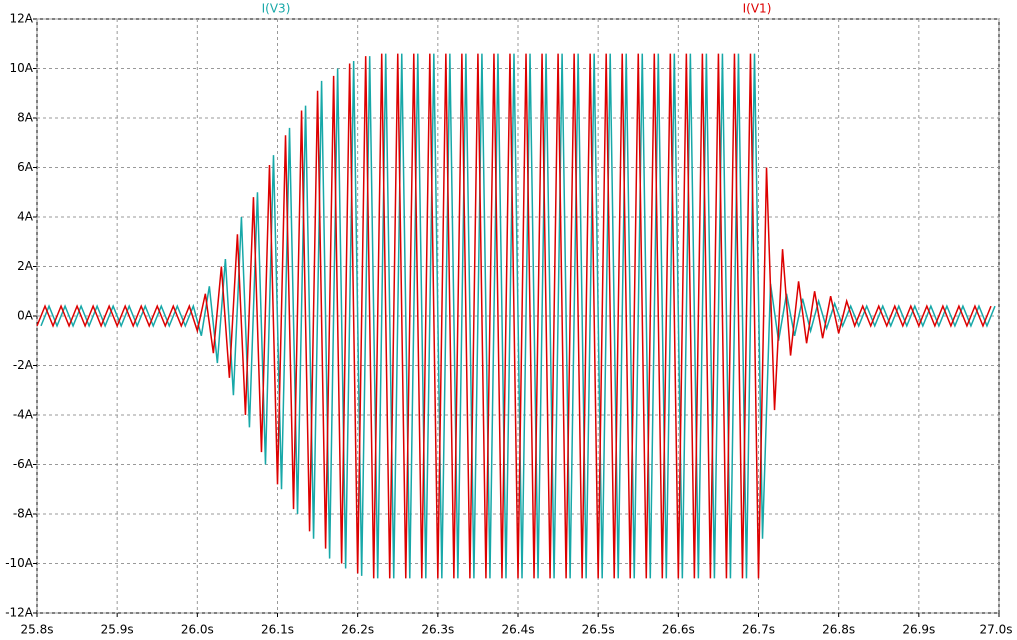  Describe the element at coordinates (23, 514) in the screenshot. I see `y-tick-label: -8A` at that location.